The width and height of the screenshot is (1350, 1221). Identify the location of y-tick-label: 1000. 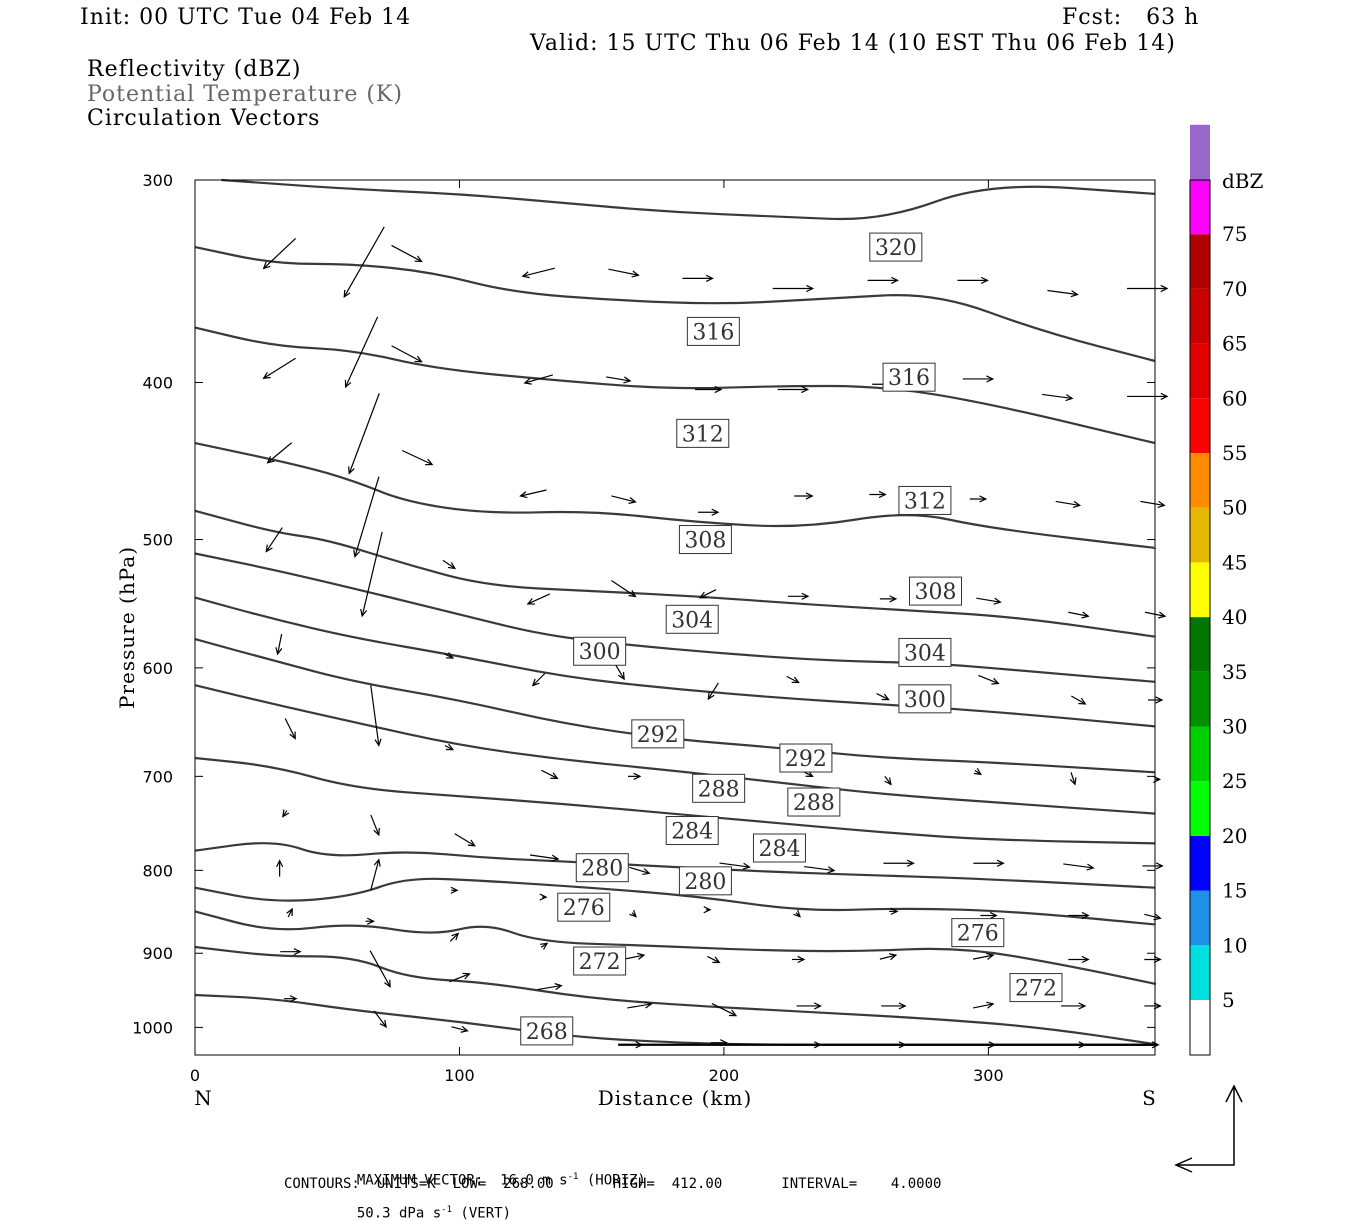
(152, 1027).